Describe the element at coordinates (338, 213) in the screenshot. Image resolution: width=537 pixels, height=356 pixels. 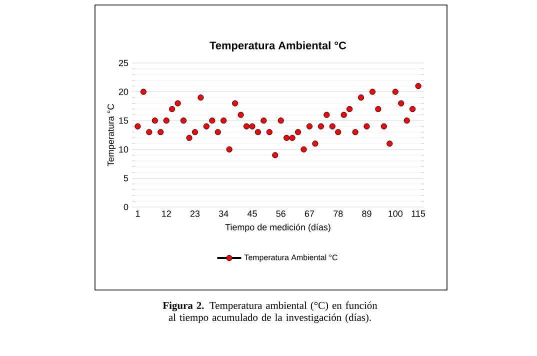
I see `x-tick-label: 78` at that location.